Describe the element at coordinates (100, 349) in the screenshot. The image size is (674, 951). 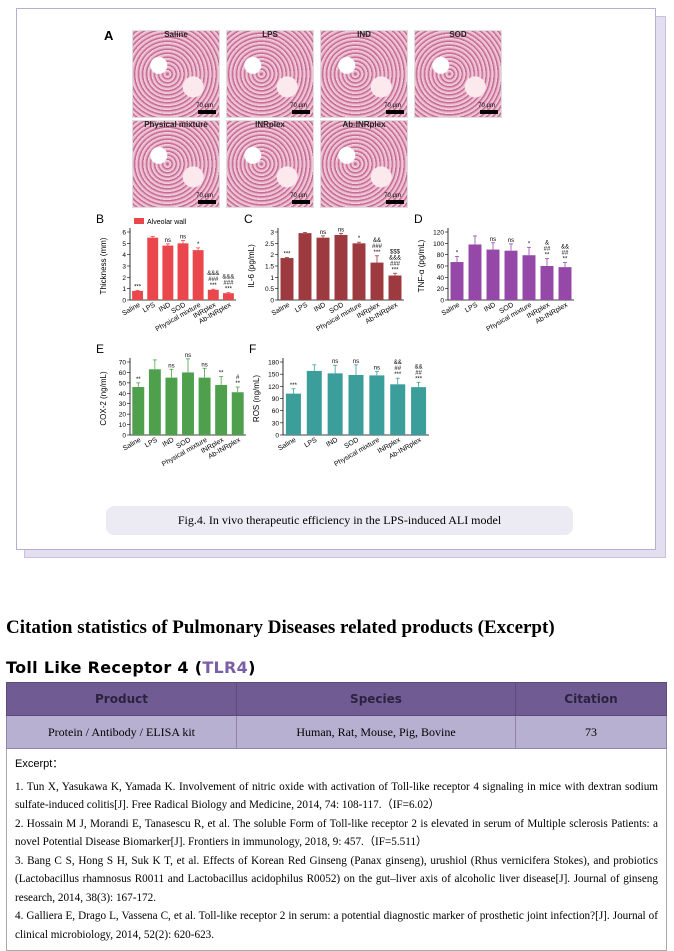
I see `panel-label: E` at that location.